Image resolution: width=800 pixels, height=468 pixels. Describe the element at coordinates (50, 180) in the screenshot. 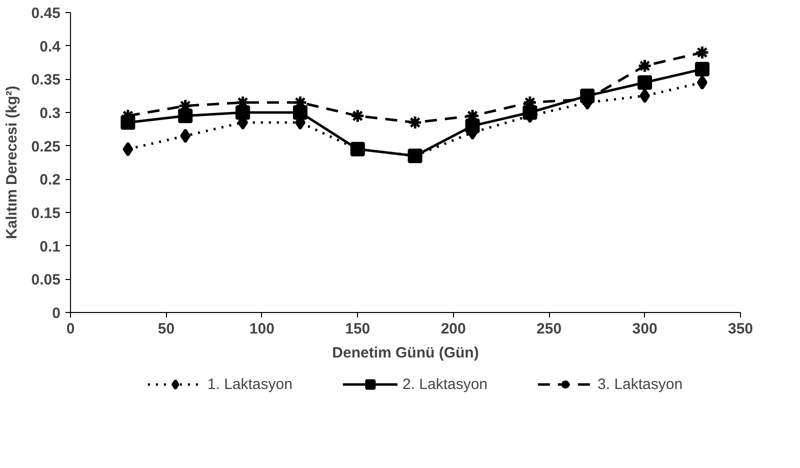

I see `y-tick-label: 0.2` at that location.